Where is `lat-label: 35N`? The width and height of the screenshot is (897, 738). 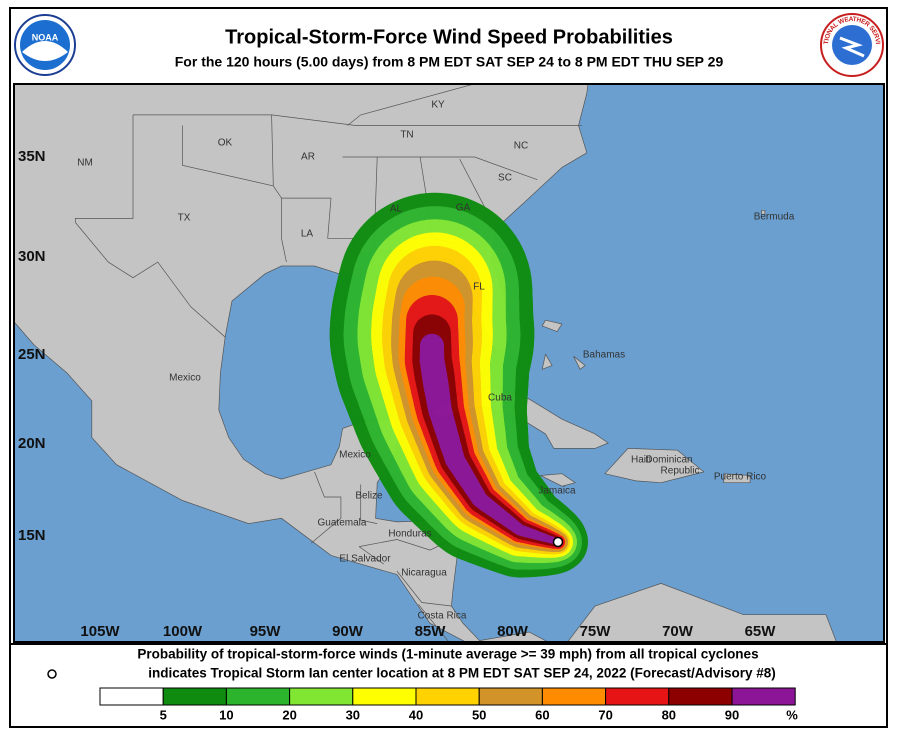 lat-label: 35N is located at coordinates (32, 156).